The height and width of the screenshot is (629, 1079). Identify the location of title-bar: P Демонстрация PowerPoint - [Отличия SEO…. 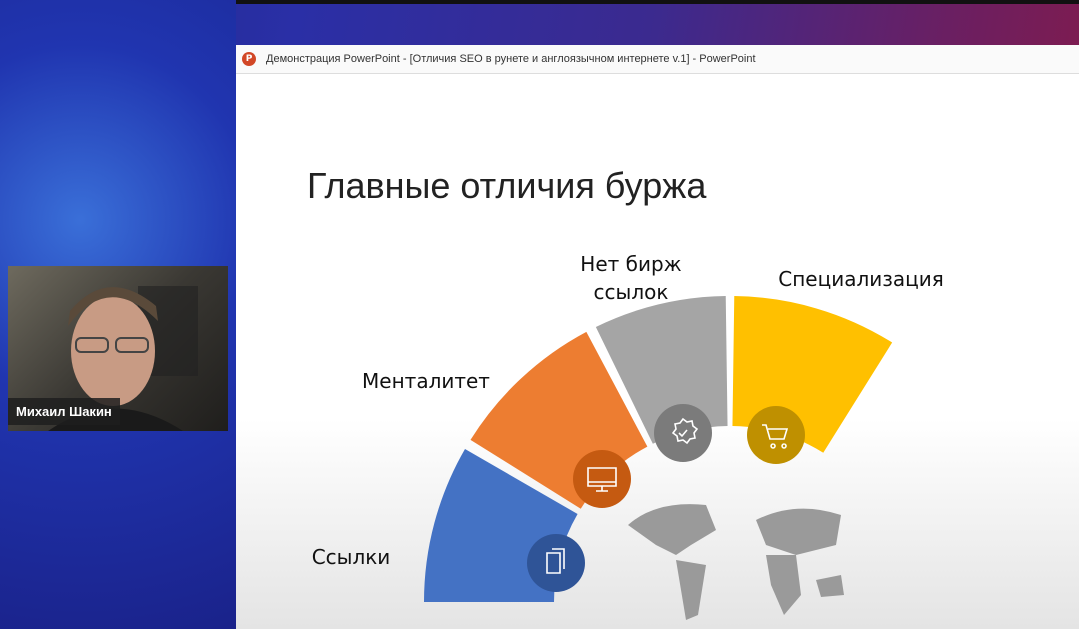
(657, 59).